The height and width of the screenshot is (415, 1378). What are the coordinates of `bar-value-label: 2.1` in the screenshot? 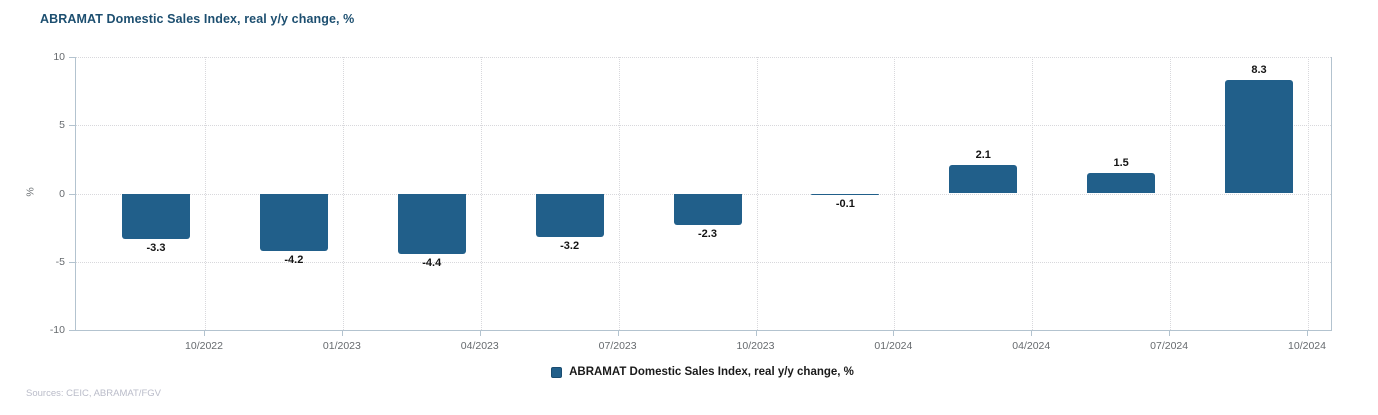 It's located at (983, 154).